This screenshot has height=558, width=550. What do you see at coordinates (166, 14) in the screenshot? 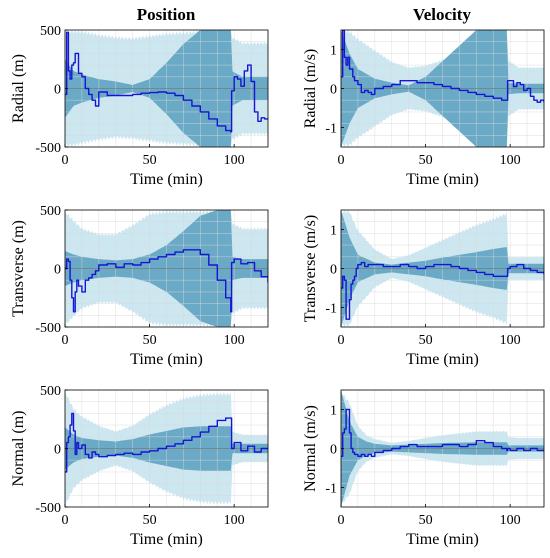
I see `column-title-position: Position` at bounding box center [166, 14].